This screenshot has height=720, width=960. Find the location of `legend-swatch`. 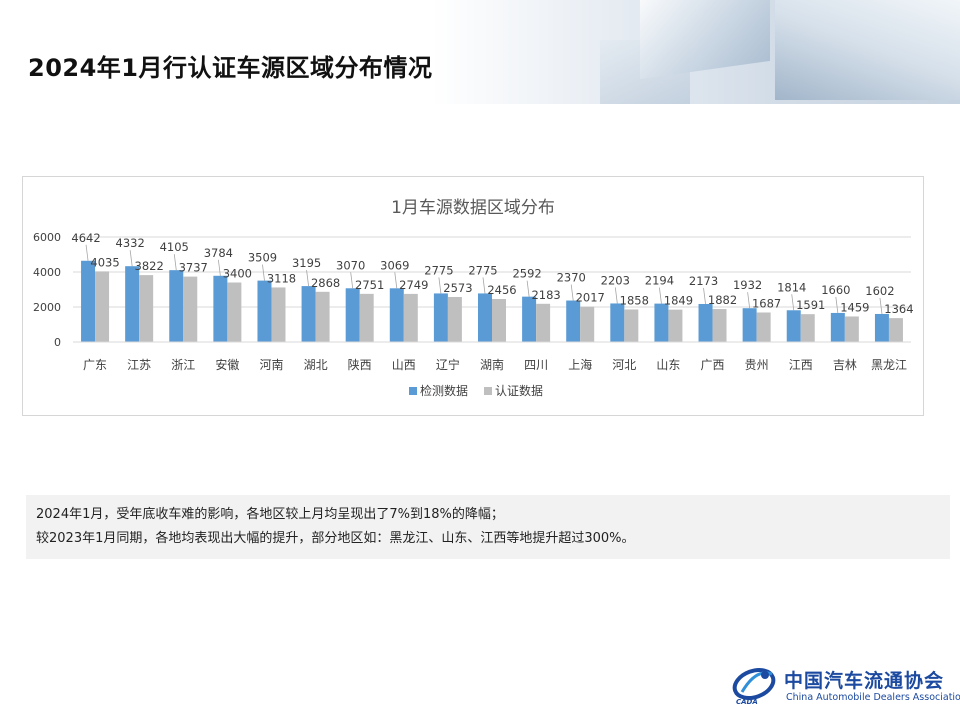

legend-swatch is located at coordinates (488, 391).